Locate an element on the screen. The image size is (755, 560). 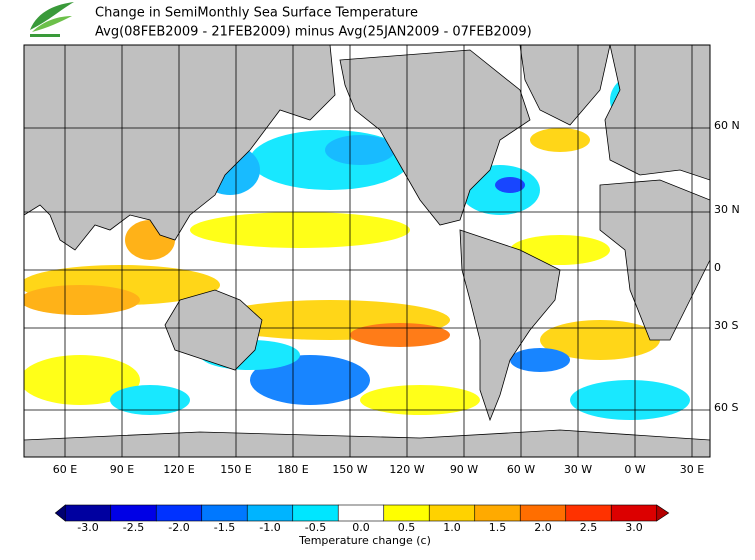
colorbar-tick-label: -1.0 is located at coordinates (269, 527).